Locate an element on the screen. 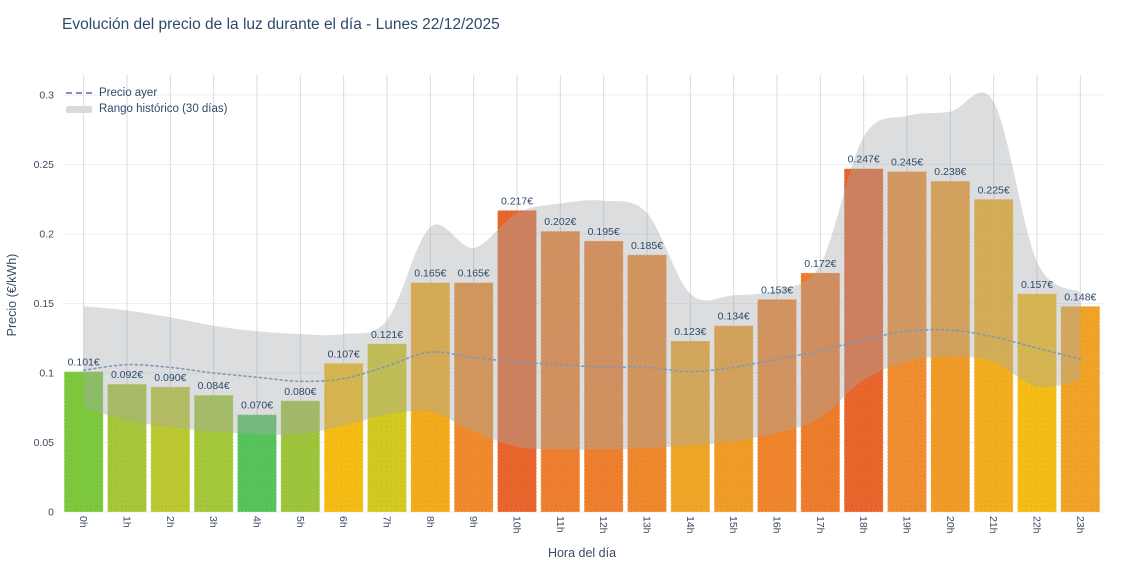 The height and width of the screenshot is (570, 1140). x-tick-label: 23h is located at coordinates (1080, 525).